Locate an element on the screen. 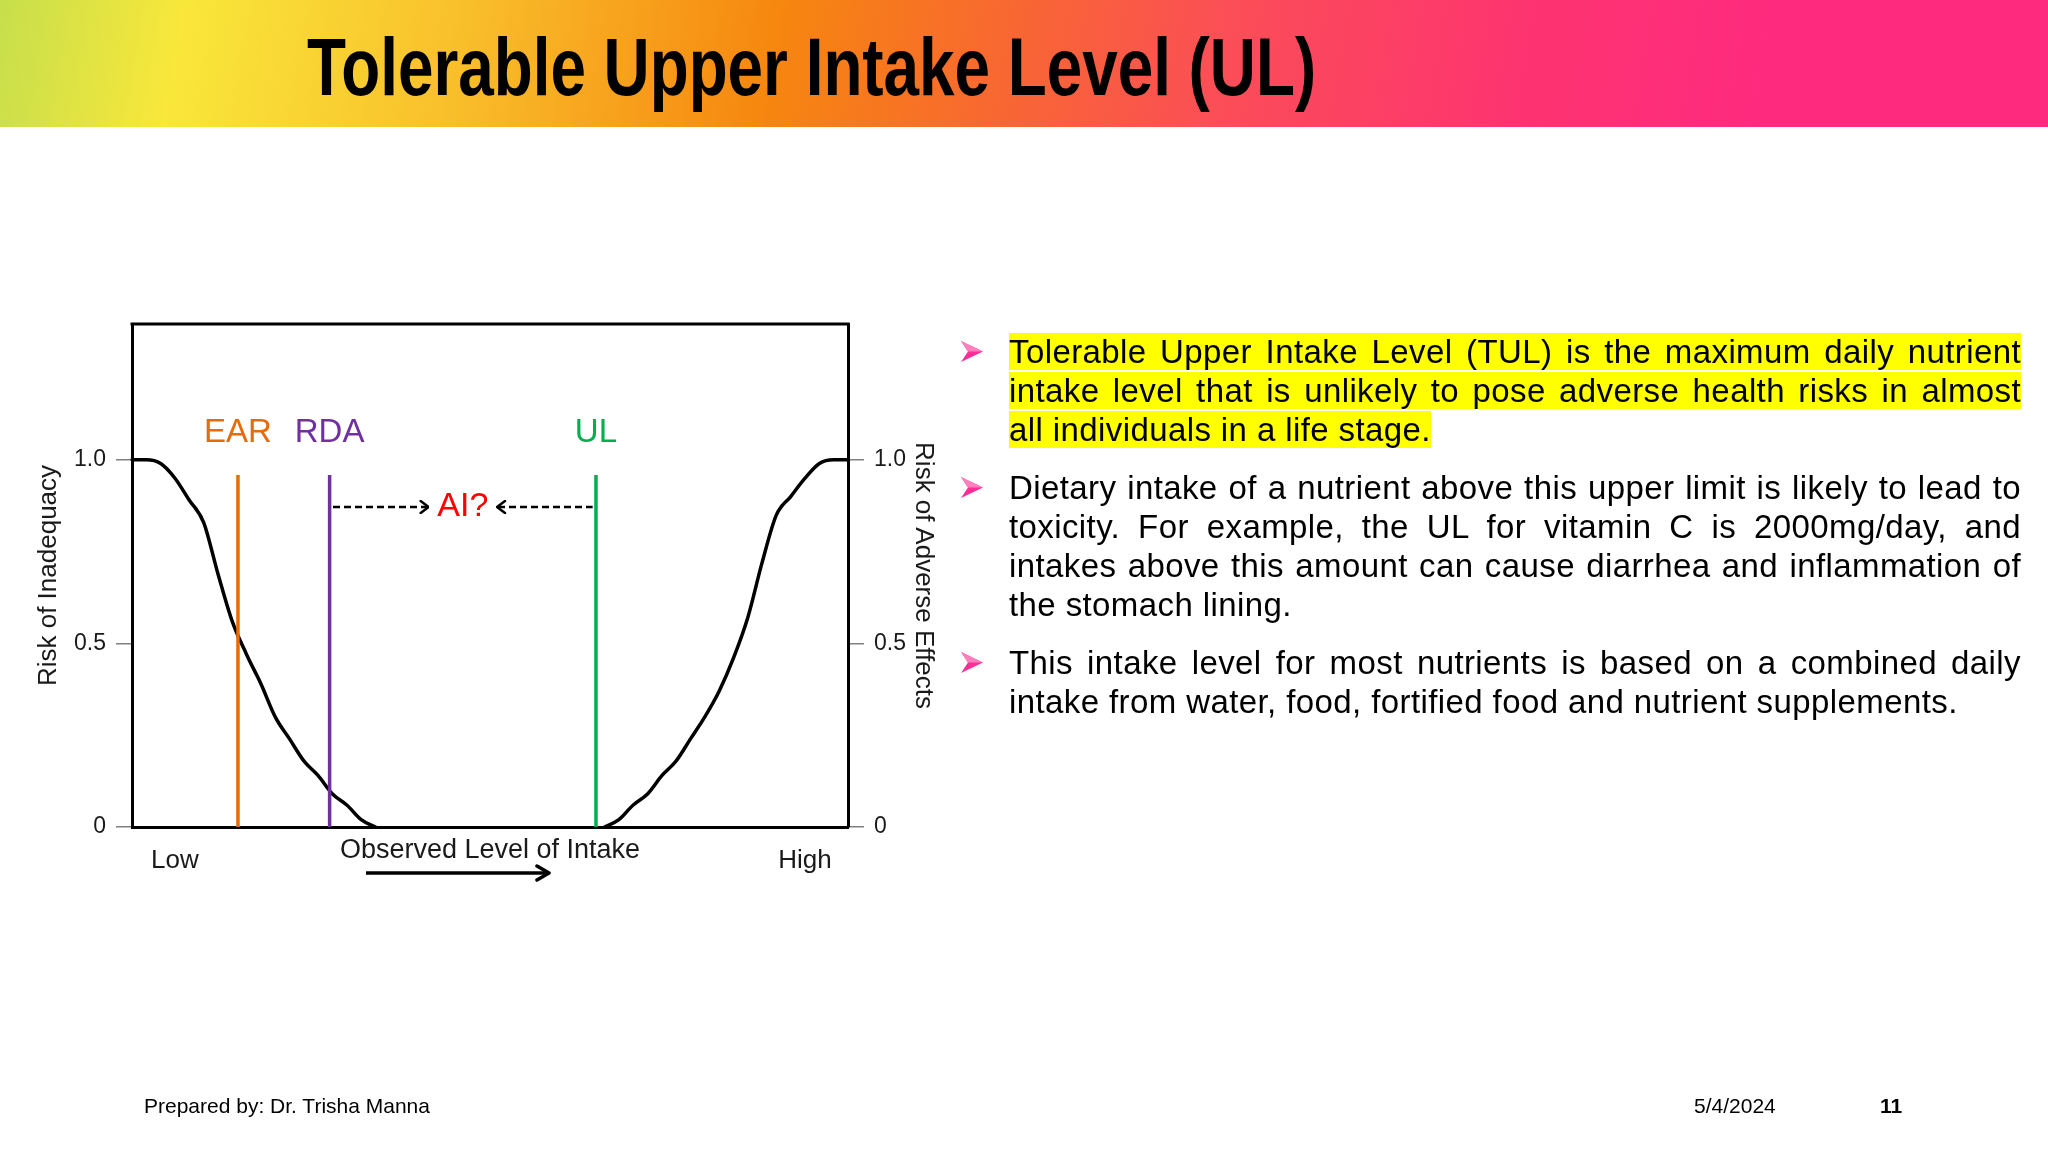 This screenshot has height=1152, width=2048. y2-tick-label: 0.5 is located at coordinates (890, 641).